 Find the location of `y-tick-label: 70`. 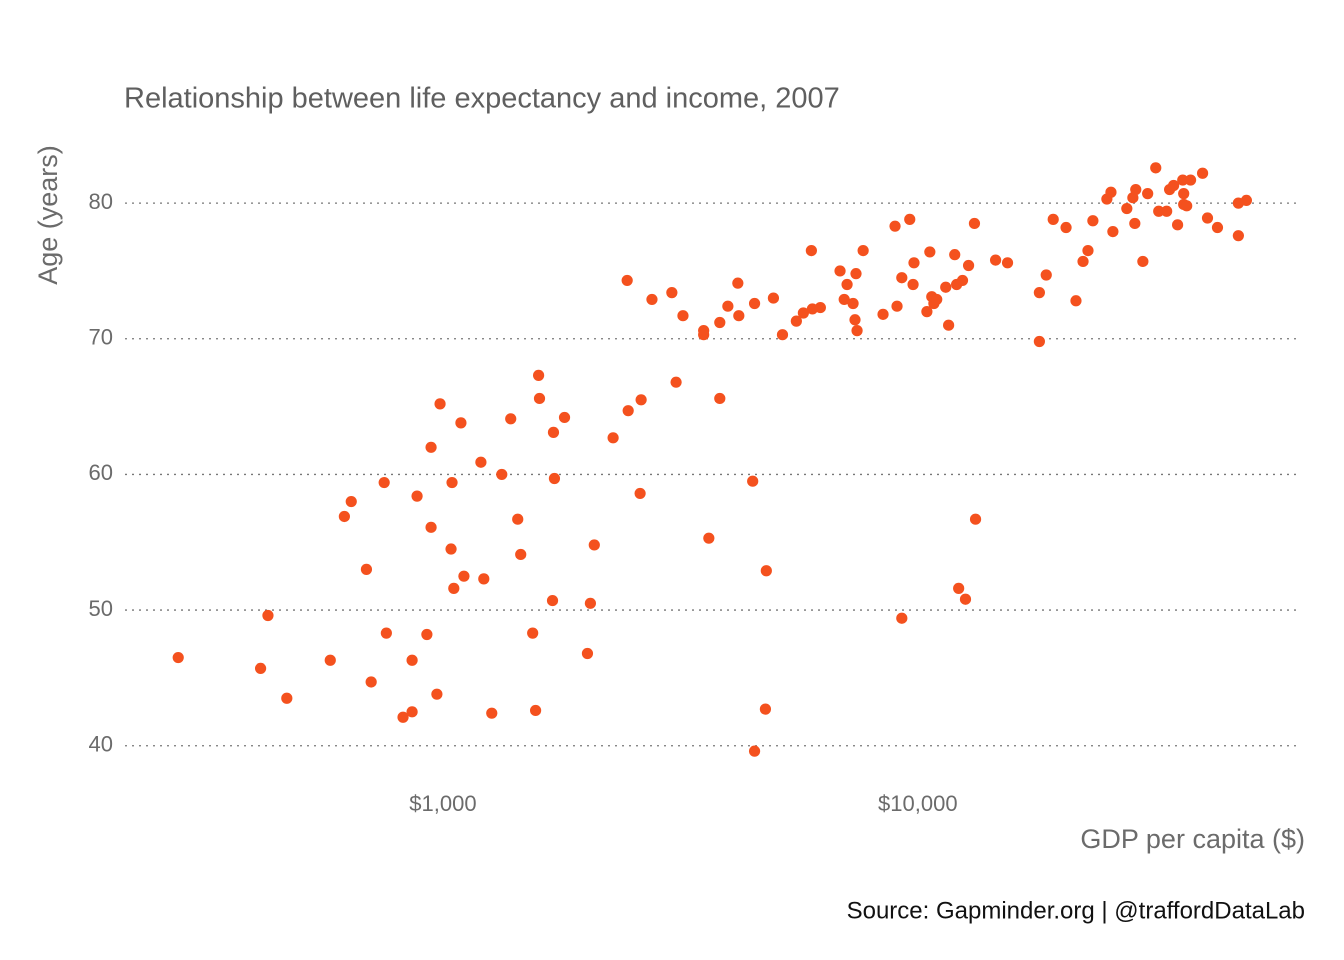

y-tick-label: 70 is located at coordinates (101, 337).